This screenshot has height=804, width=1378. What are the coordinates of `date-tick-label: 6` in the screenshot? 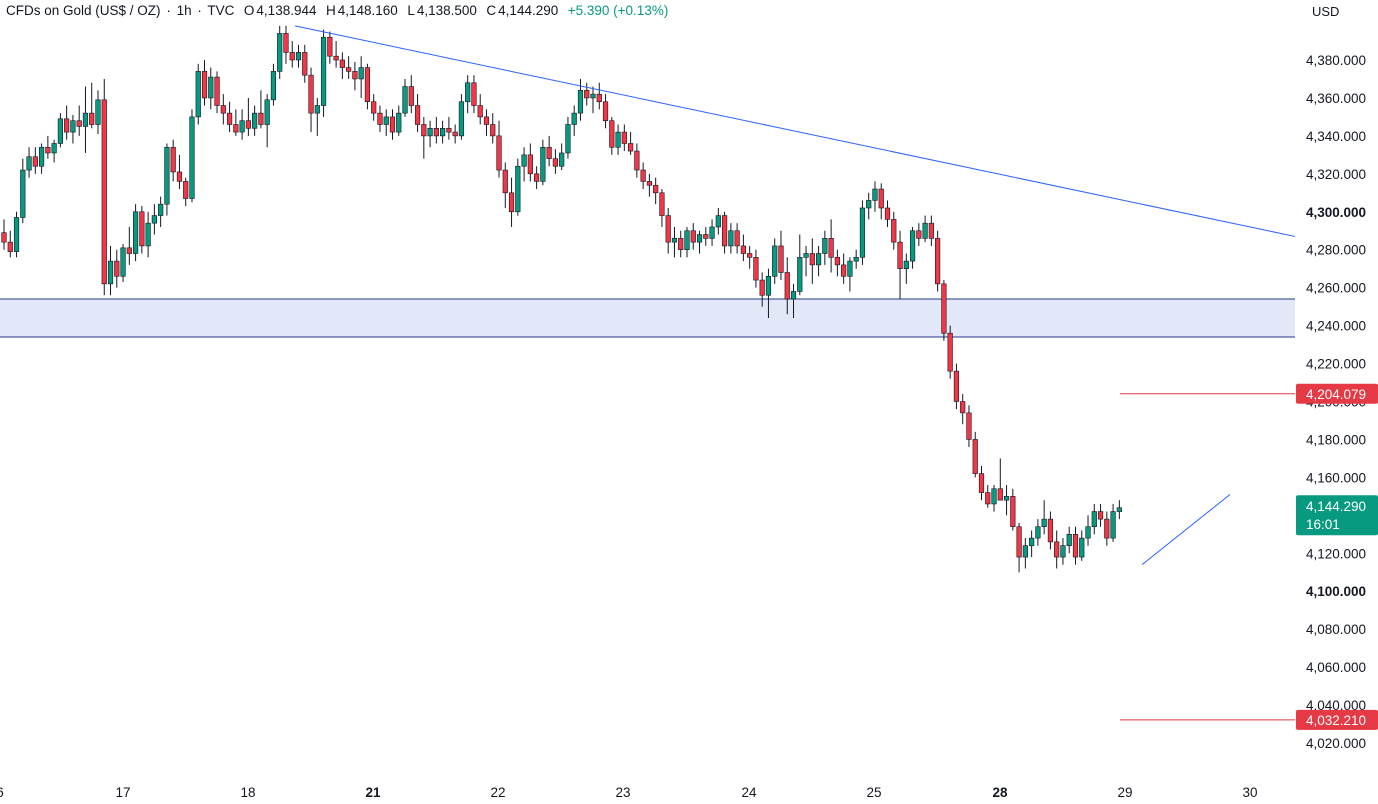 It's located at (2, 792).